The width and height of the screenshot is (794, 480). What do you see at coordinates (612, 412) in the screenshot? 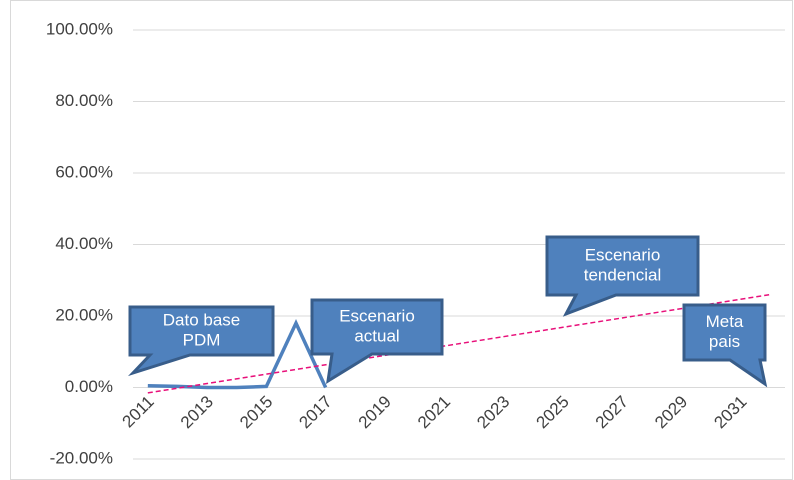
I see `x-tick-label: 2027` at bounding box center [612, 412].